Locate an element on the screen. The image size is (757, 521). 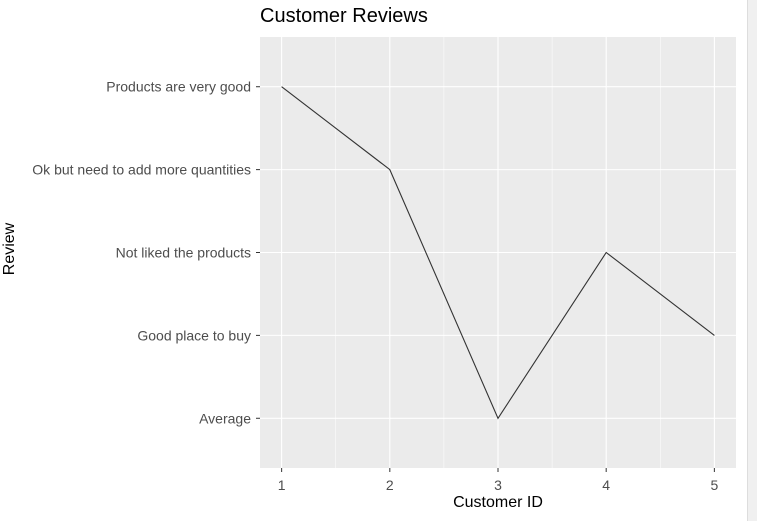
x-tick-label: 1 is located at coordinates (282, 485).